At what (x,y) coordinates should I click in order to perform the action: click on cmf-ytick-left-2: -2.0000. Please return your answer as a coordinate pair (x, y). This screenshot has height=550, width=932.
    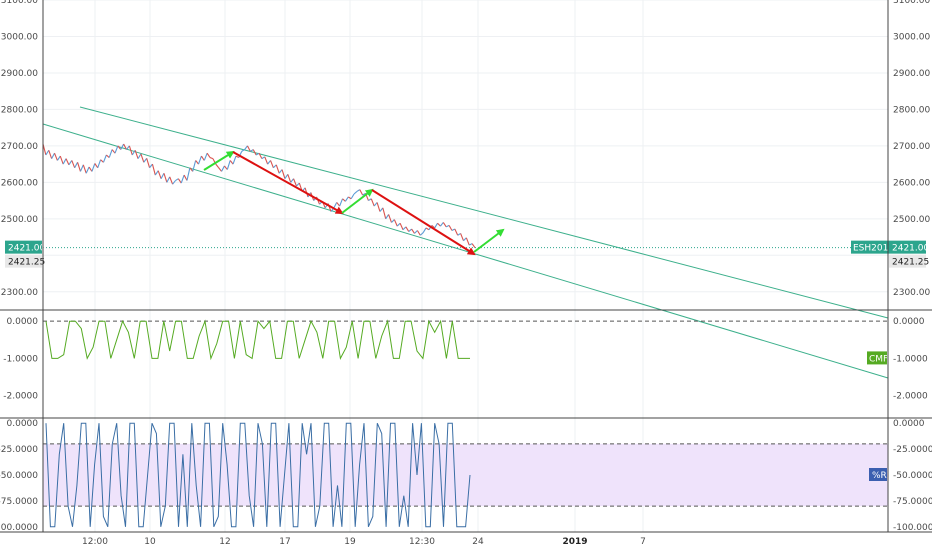
    Looking at the image, I should click on (20, 397).